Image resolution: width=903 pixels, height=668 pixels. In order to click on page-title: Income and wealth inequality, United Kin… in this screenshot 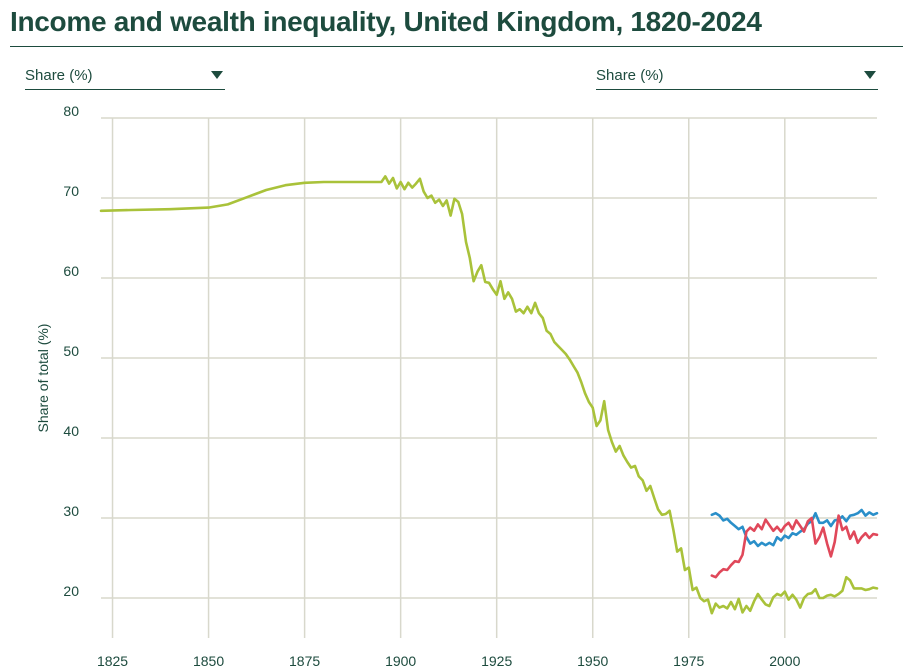, I will do `click(386, 21)`.